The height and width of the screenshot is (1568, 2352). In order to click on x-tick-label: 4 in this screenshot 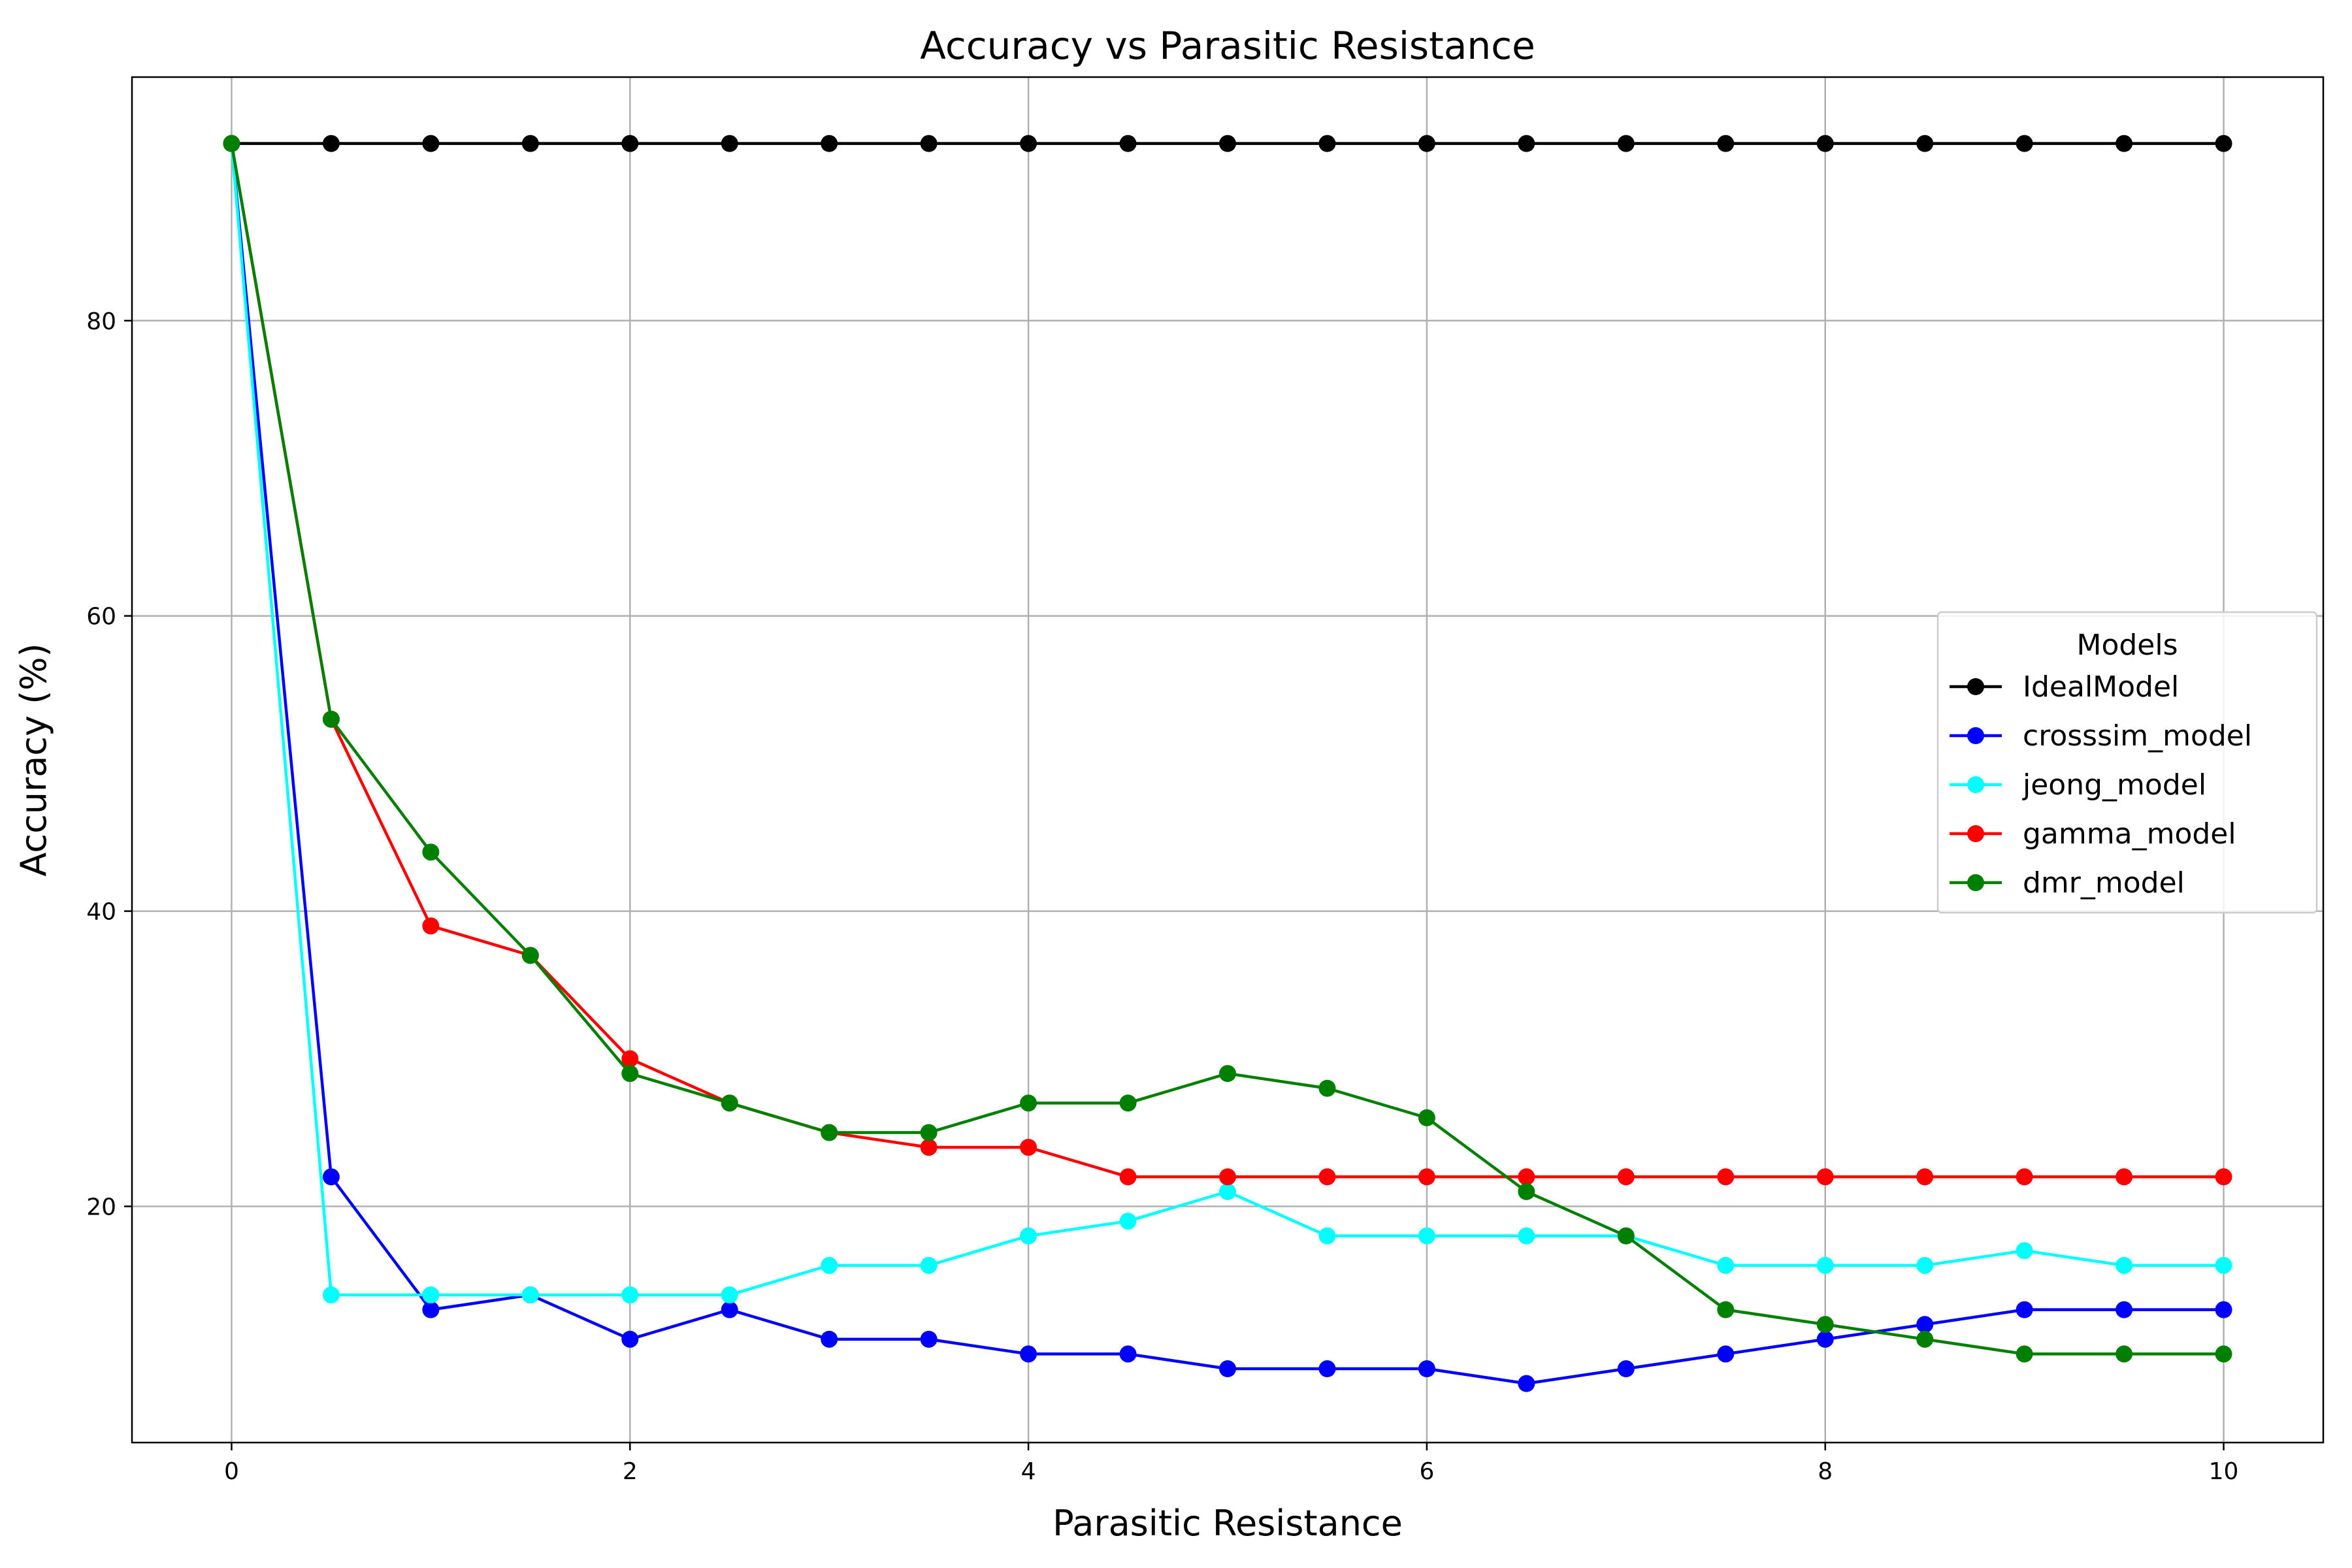, I will do `click(1028, 1471)`.